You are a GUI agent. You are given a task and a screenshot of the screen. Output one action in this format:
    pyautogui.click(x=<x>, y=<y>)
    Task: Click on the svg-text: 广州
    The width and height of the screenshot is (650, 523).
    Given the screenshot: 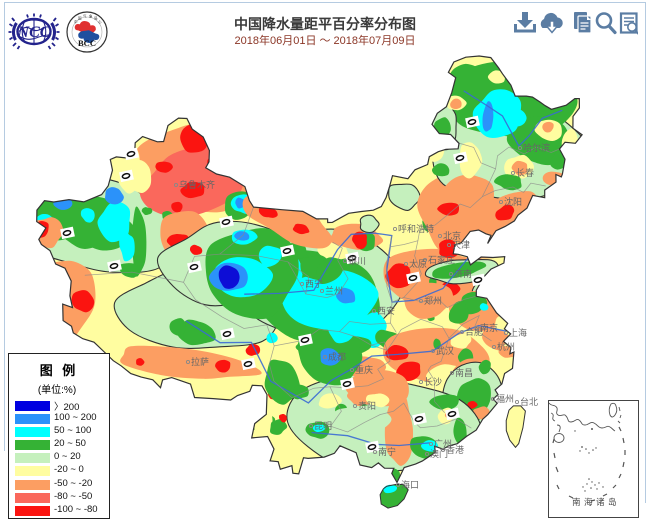 What is the action you would take?
    pyautogui.click(x=443, y=443)
    